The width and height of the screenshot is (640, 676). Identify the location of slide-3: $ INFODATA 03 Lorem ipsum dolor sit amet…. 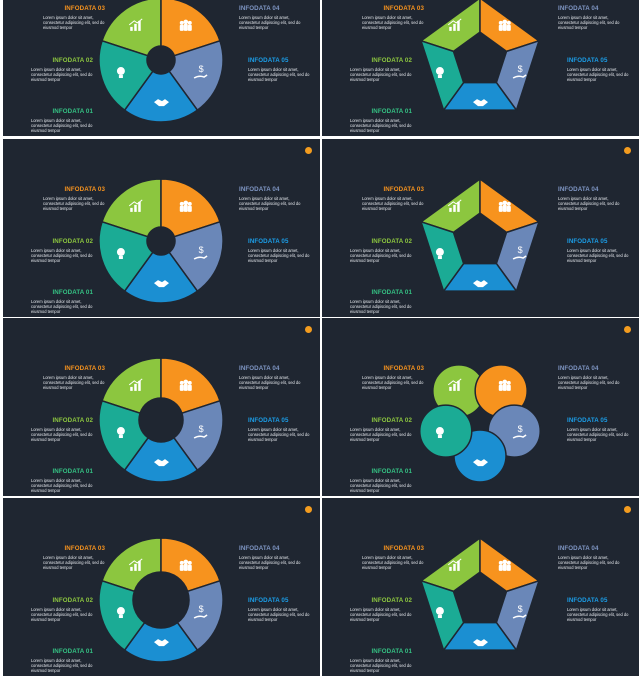
(161, 228).